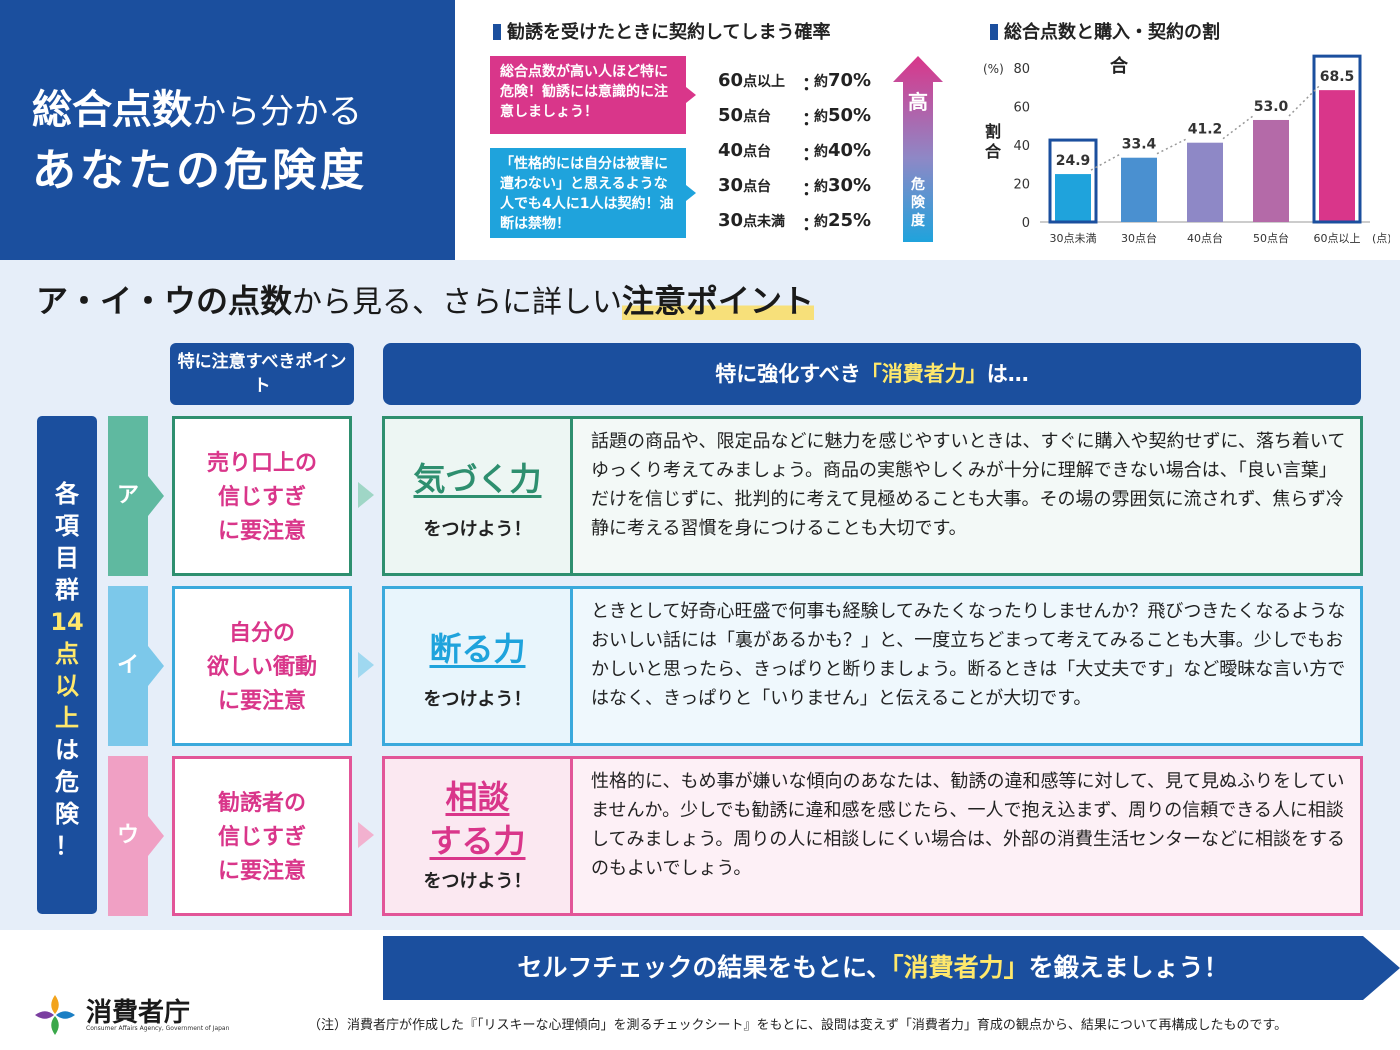 This screenshot has height=1050, width=1400. I want to click on y-tick-label: 60, so click(1021, 108).